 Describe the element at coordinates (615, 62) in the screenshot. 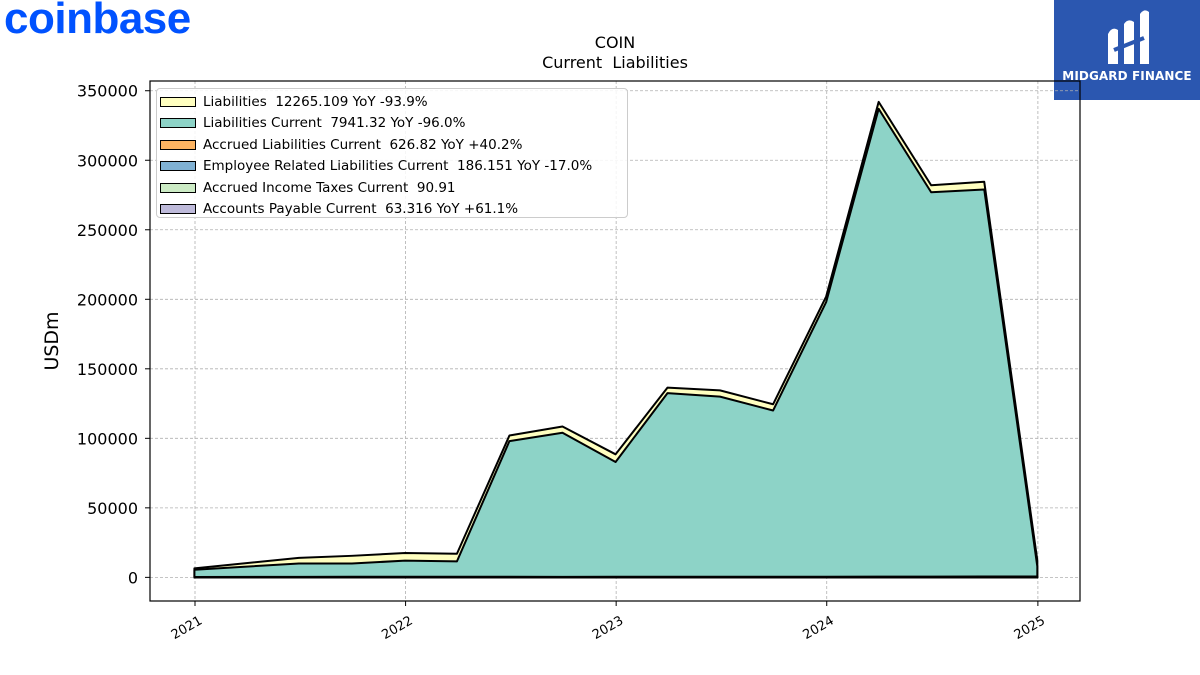

I see `chart-subtitle: Current Liabilities` at that location.